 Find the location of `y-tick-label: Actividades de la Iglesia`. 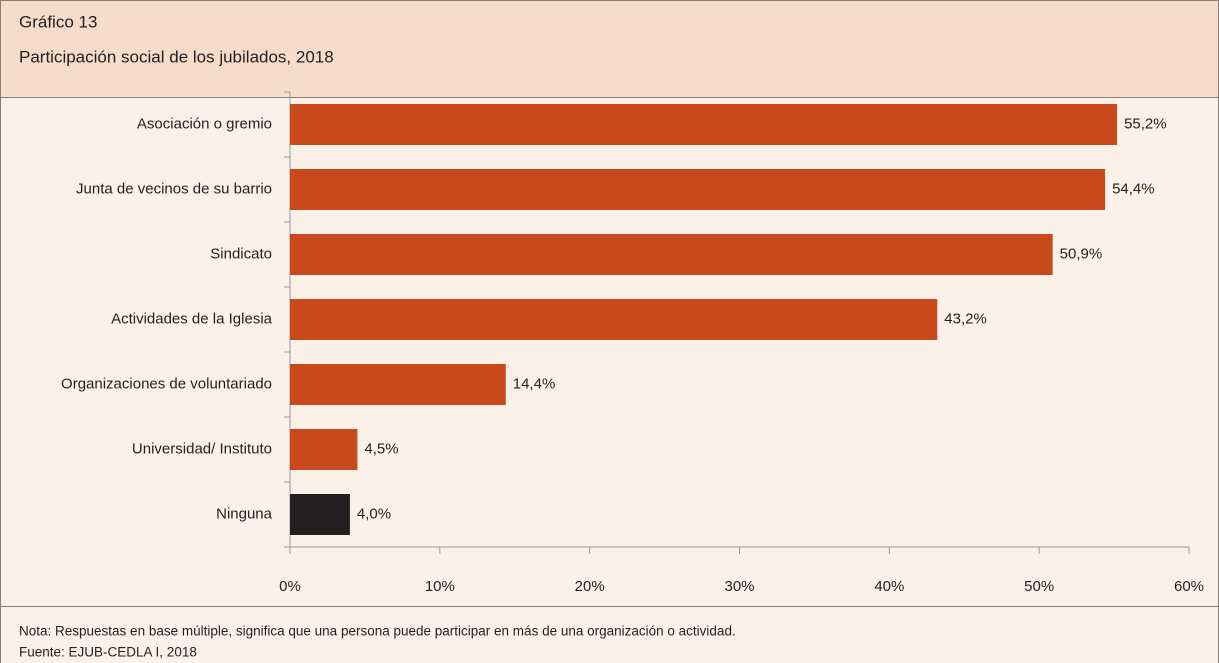

y-tick-label: Actividades de la Iglesia is located at coordinates (192, 318).